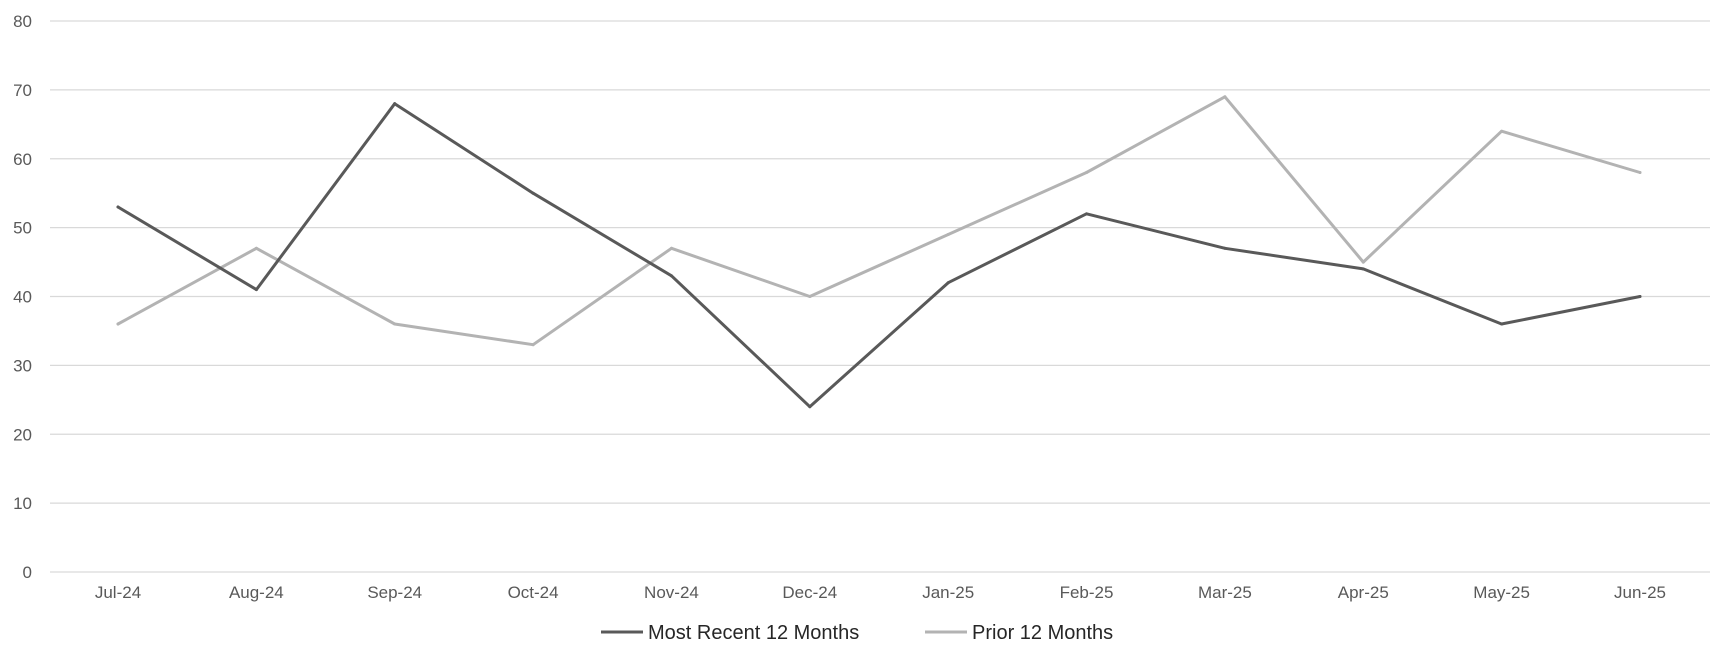 Image resolution: width=1718 pixels, height=662 pixels. I want to click on x-tick-label: Feb-25, so click(1087, 592).